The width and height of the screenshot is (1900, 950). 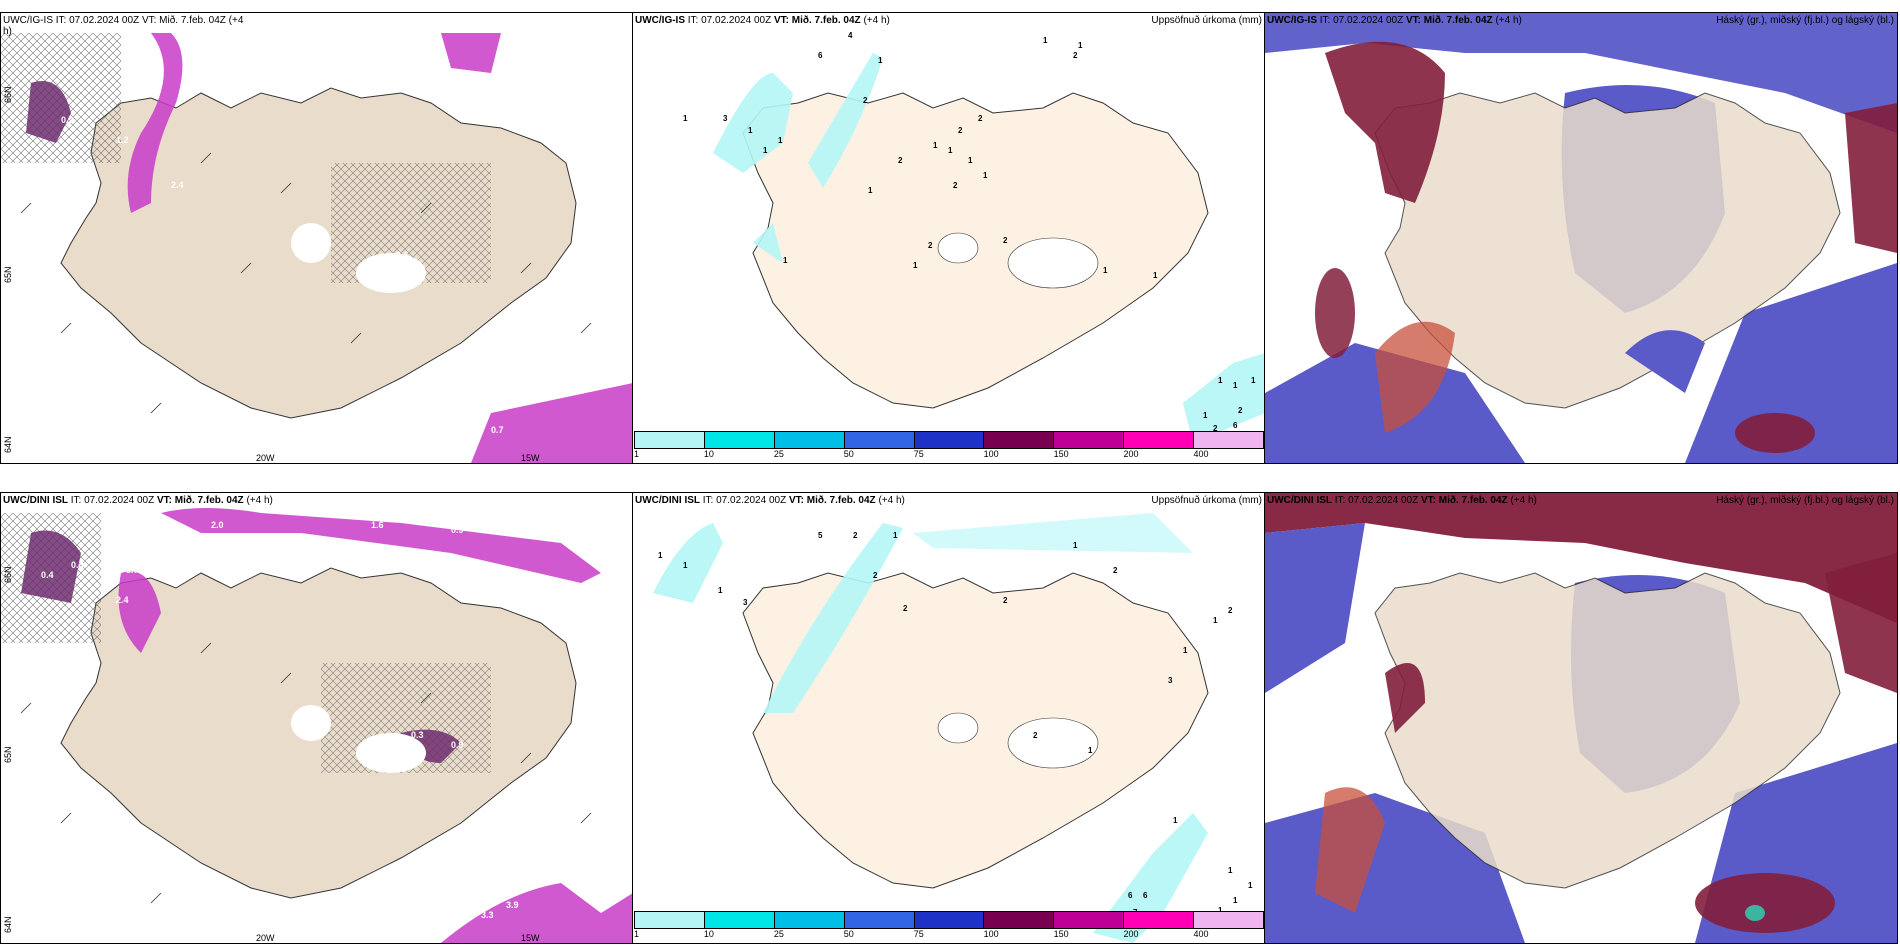 I want to click on svg-text: 0.6, so click(x=402, y=255).